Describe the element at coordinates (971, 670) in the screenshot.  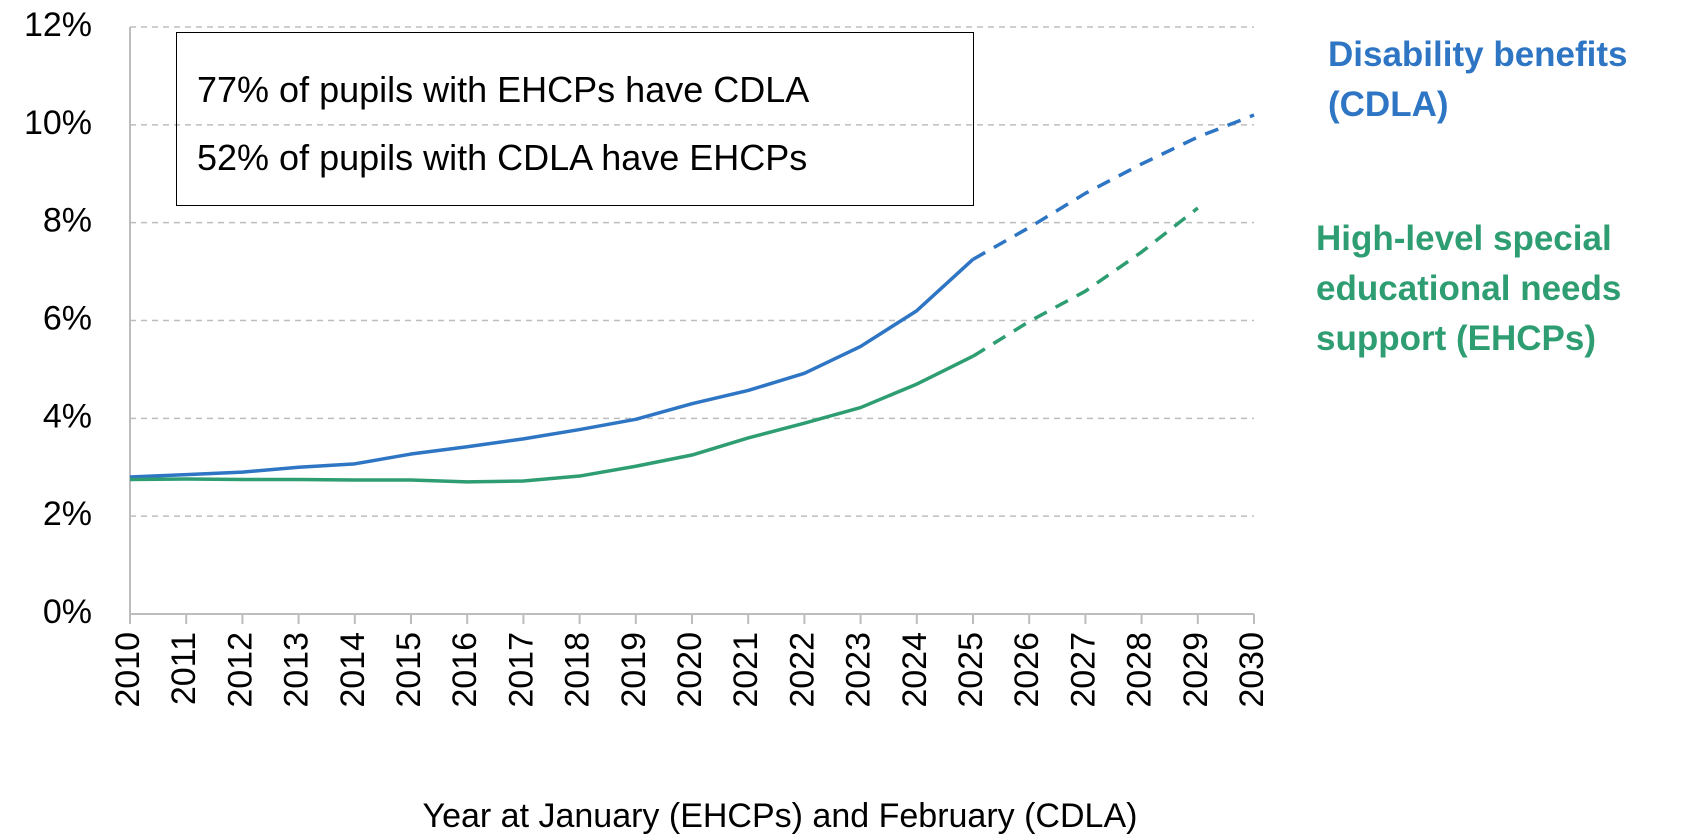
I see `x-tick-label: 2025` at that location.